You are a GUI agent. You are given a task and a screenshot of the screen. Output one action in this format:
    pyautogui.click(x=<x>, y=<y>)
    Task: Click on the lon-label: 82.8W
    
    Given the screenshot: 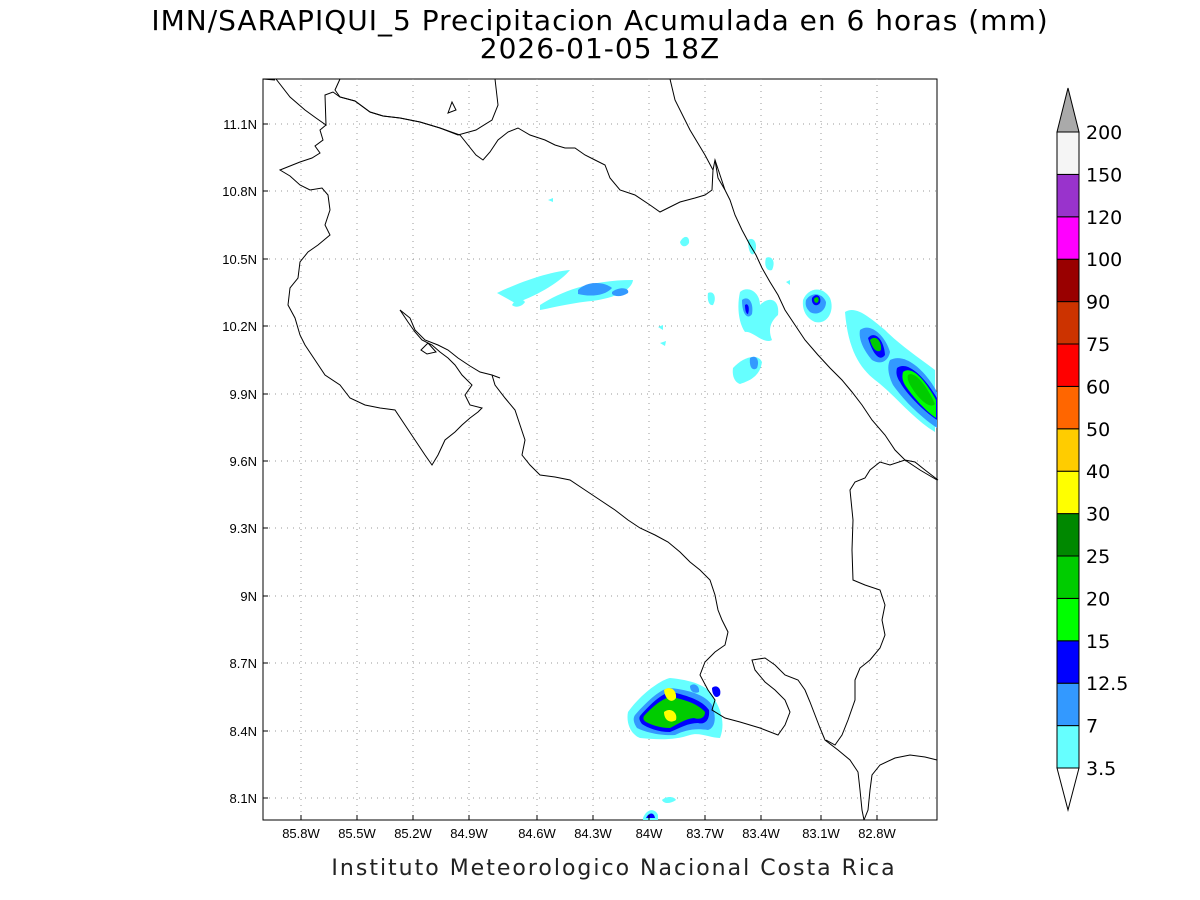 What is the action you would take?
    pyautogui.click(x=877, y=833)
    